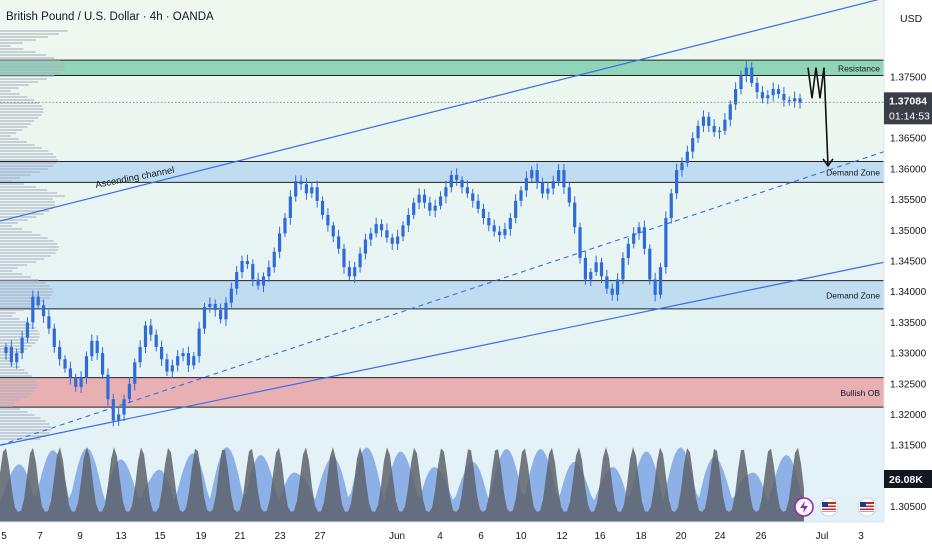  I want to click on time-tick-label: 7, so click(40, 536).